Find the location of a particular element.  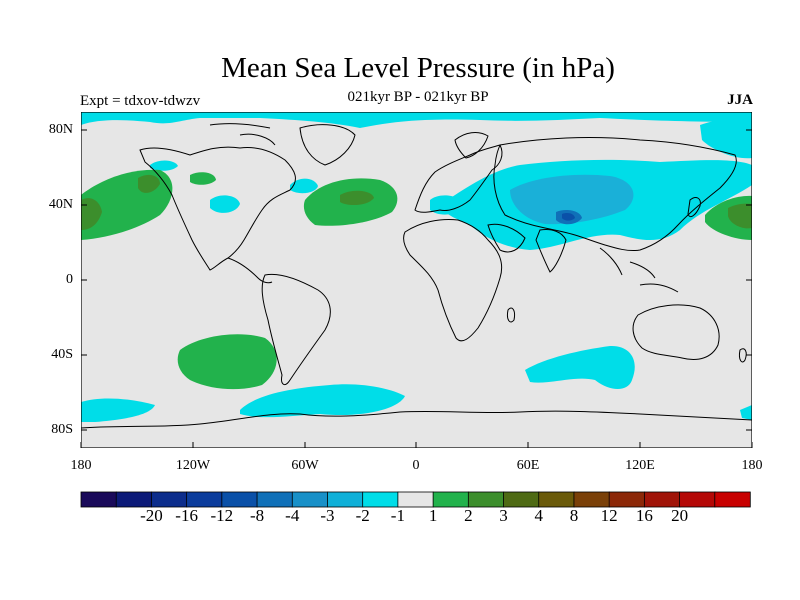

colorbar-label: 12 is located at coordinates (609, 515).